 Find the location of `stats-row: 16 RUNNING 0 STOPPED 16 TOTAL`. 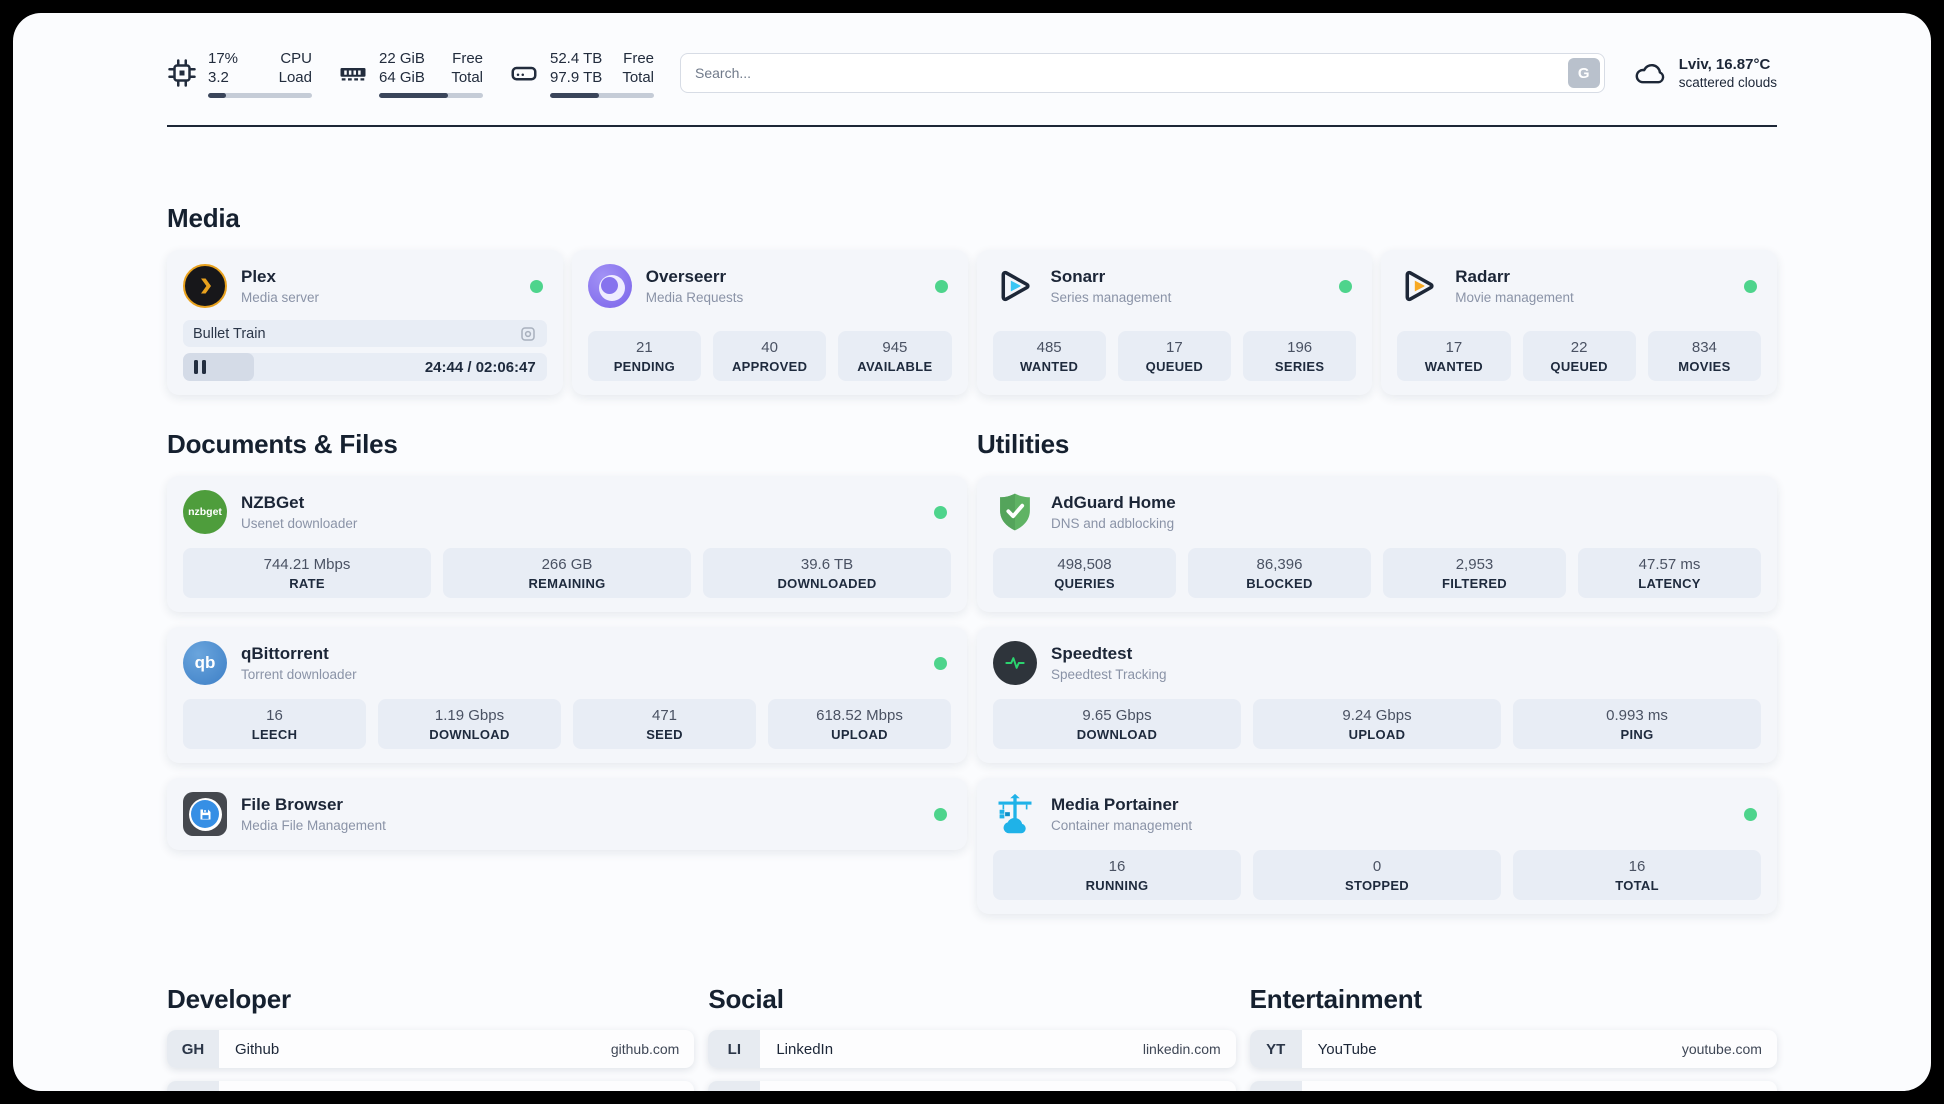

stats-row: 16 RUNNING 0 STOPPED 16 TOTAL is located at coordinates (1377, 868).